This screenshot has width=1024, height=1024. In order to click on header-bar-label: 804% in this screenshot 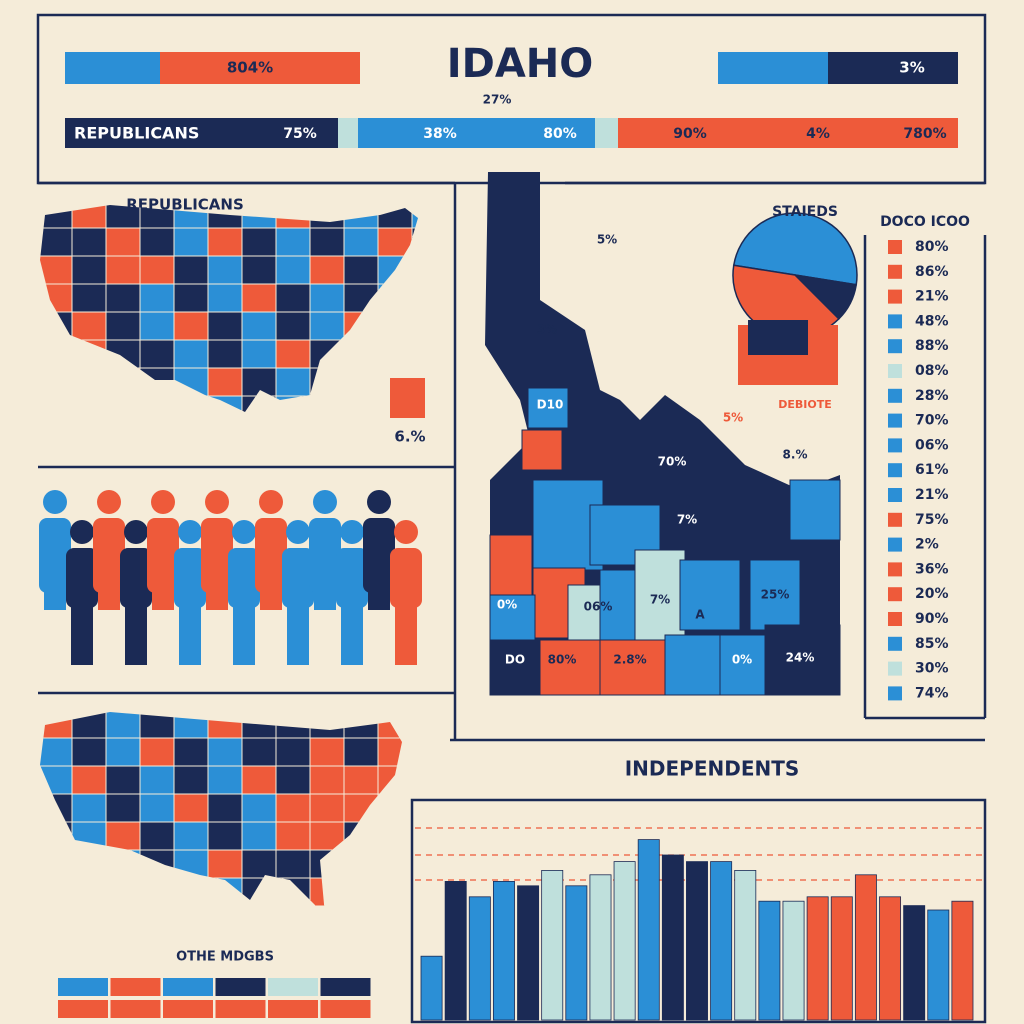, I will do `click(250, 68)`.